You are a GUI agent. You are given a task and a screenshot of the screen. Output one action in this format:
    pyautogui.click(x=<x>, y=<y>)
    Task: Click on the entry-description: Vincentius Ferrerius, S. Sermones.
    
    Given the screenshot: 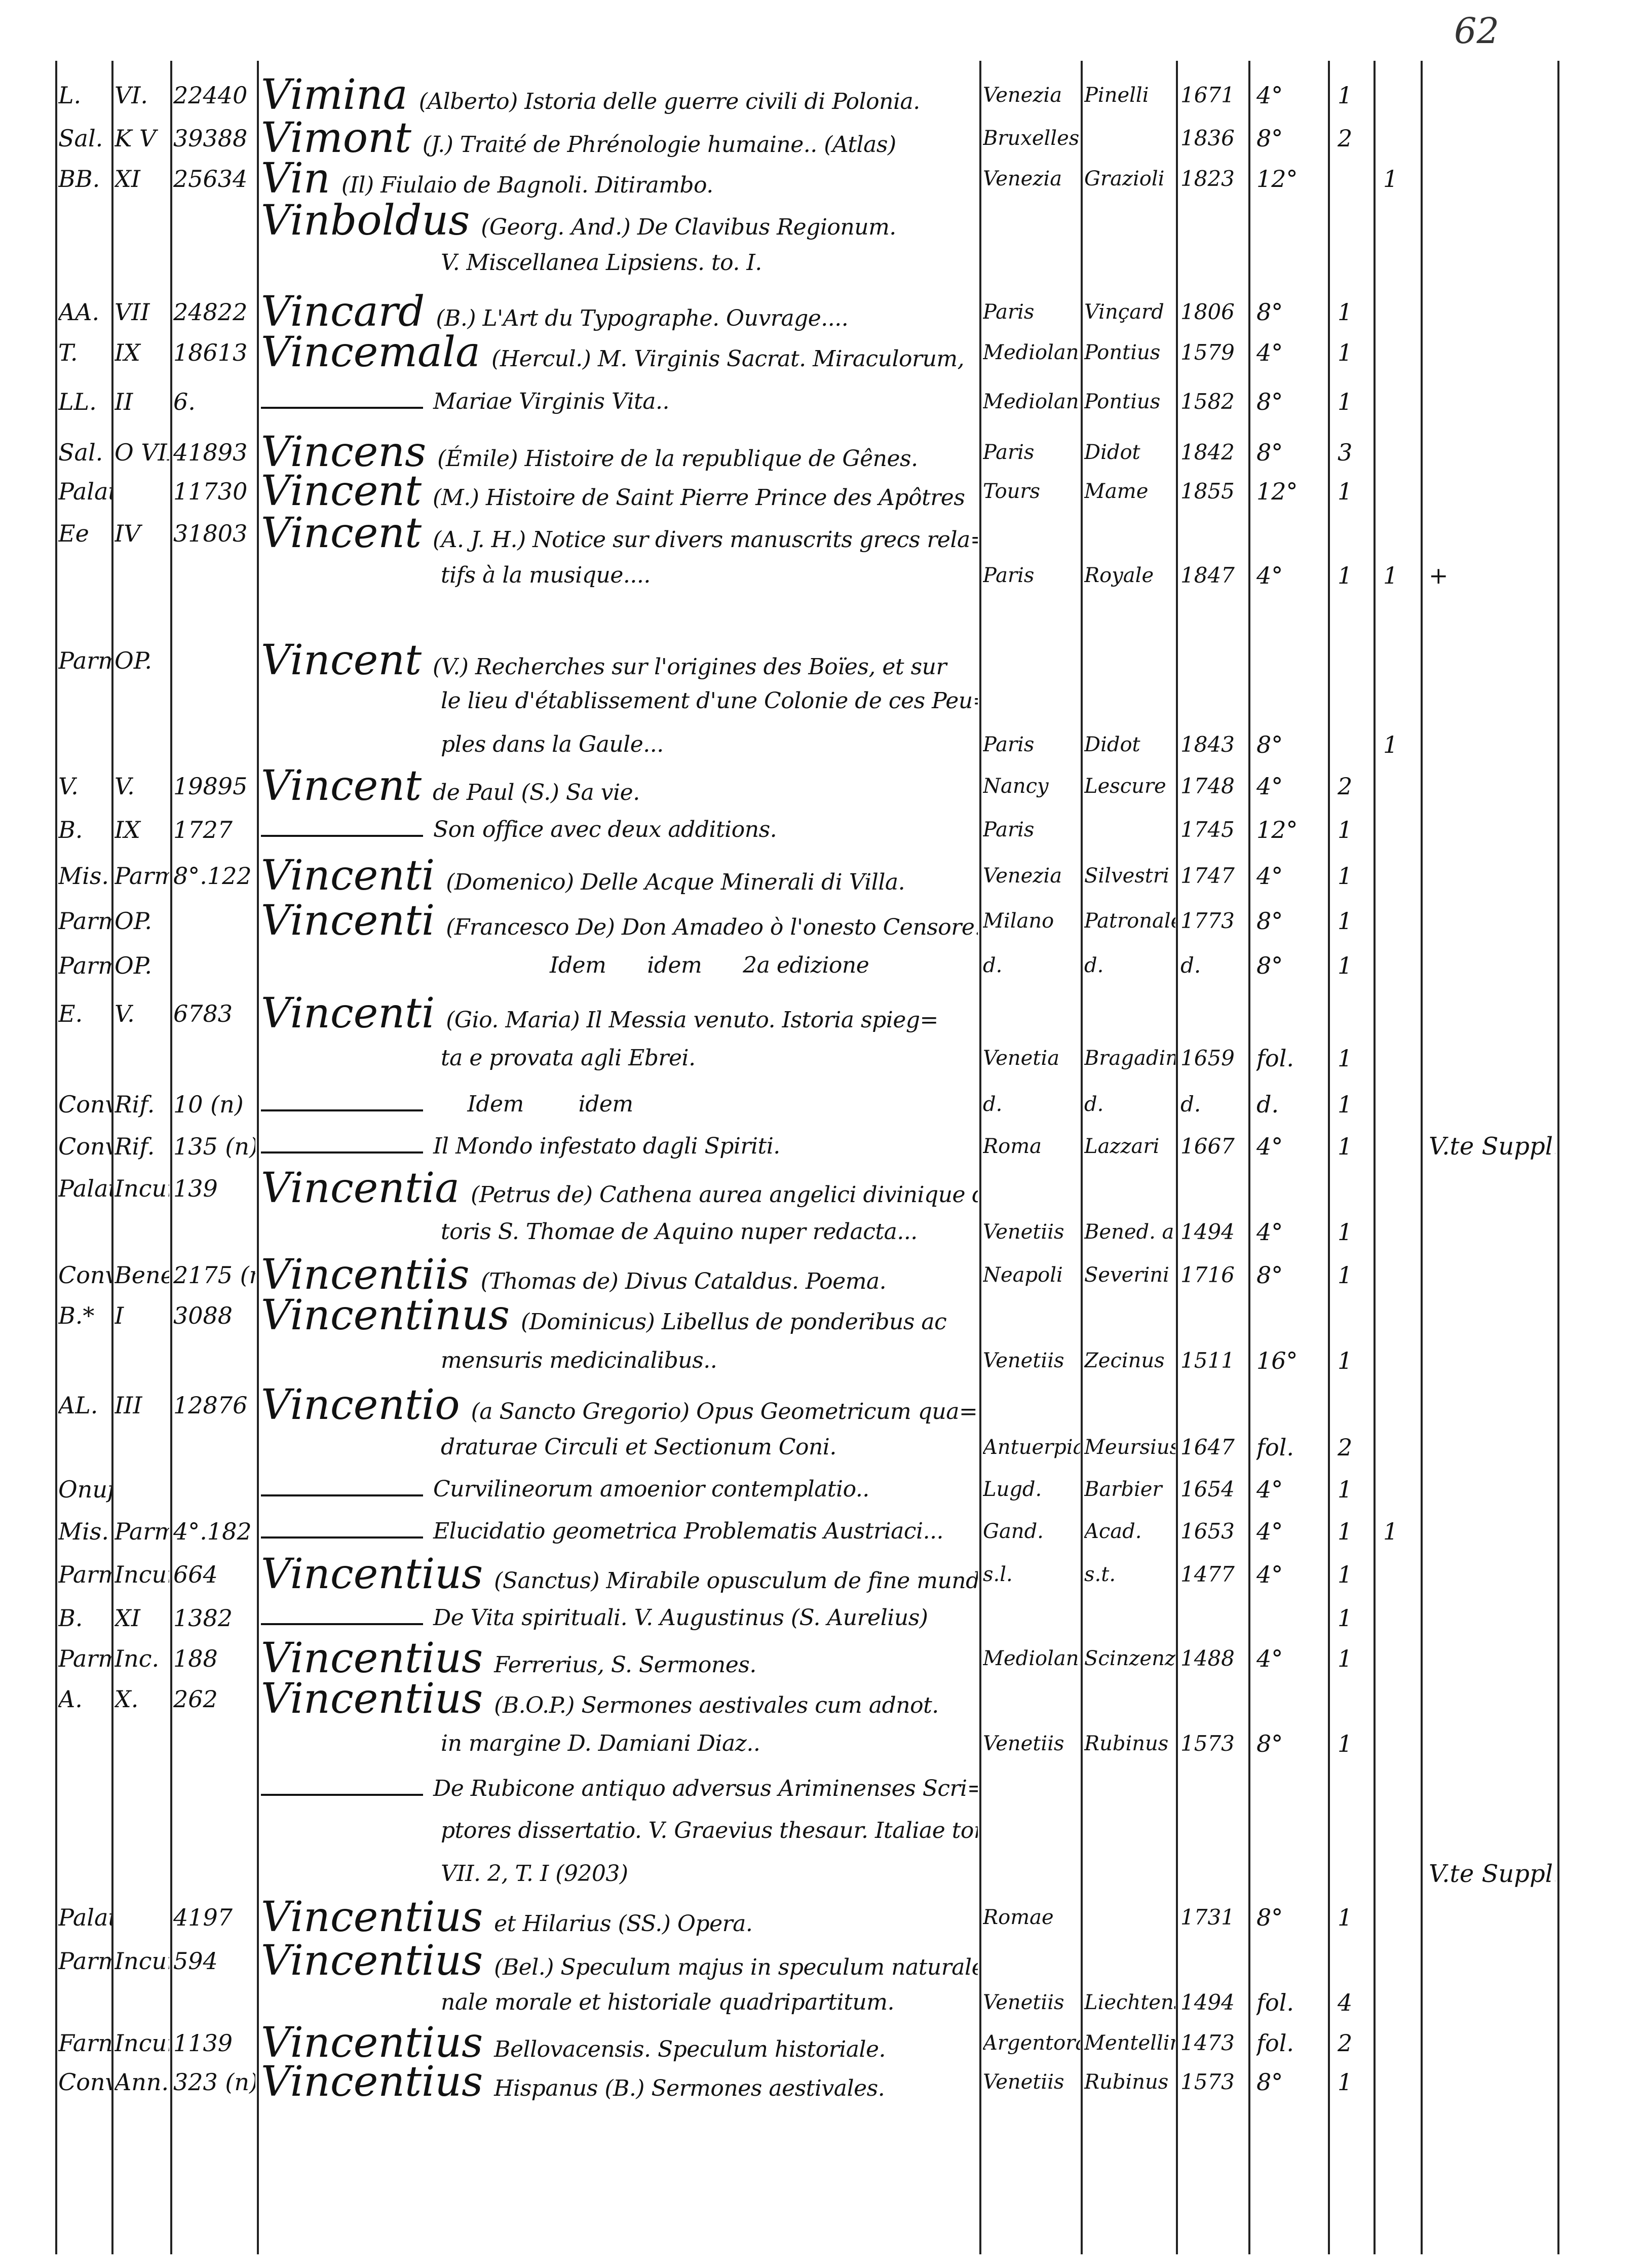 What is the action you would take?
    pyautogui.click(x=619, y=1658)
    